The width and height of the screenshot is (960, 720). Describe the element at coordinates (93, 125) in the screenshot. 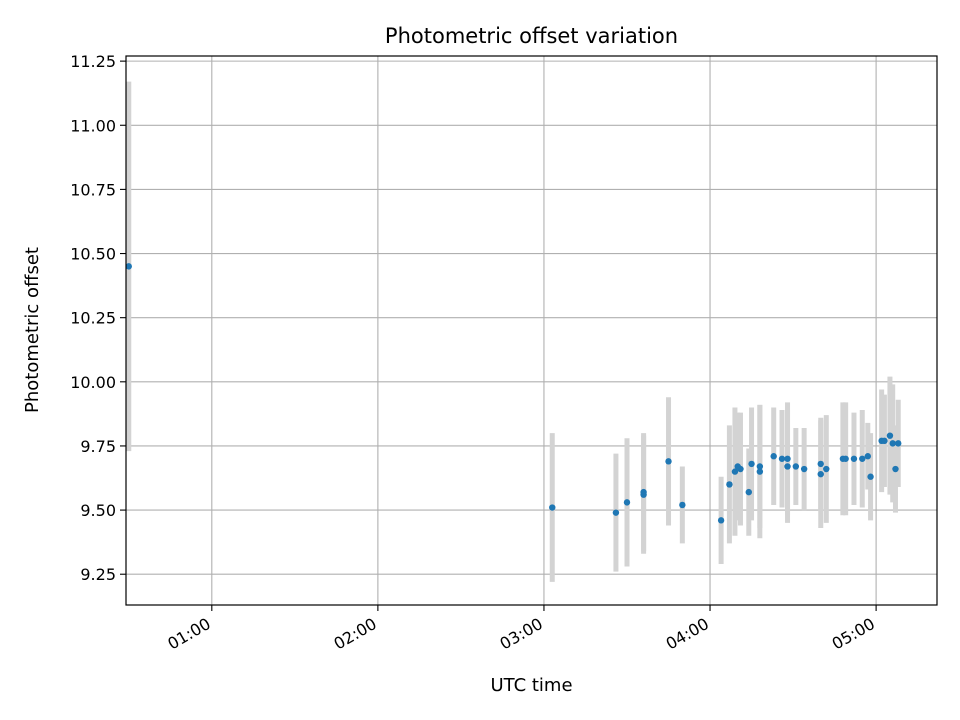

I see `y-tick-label: 11.00` at that location.